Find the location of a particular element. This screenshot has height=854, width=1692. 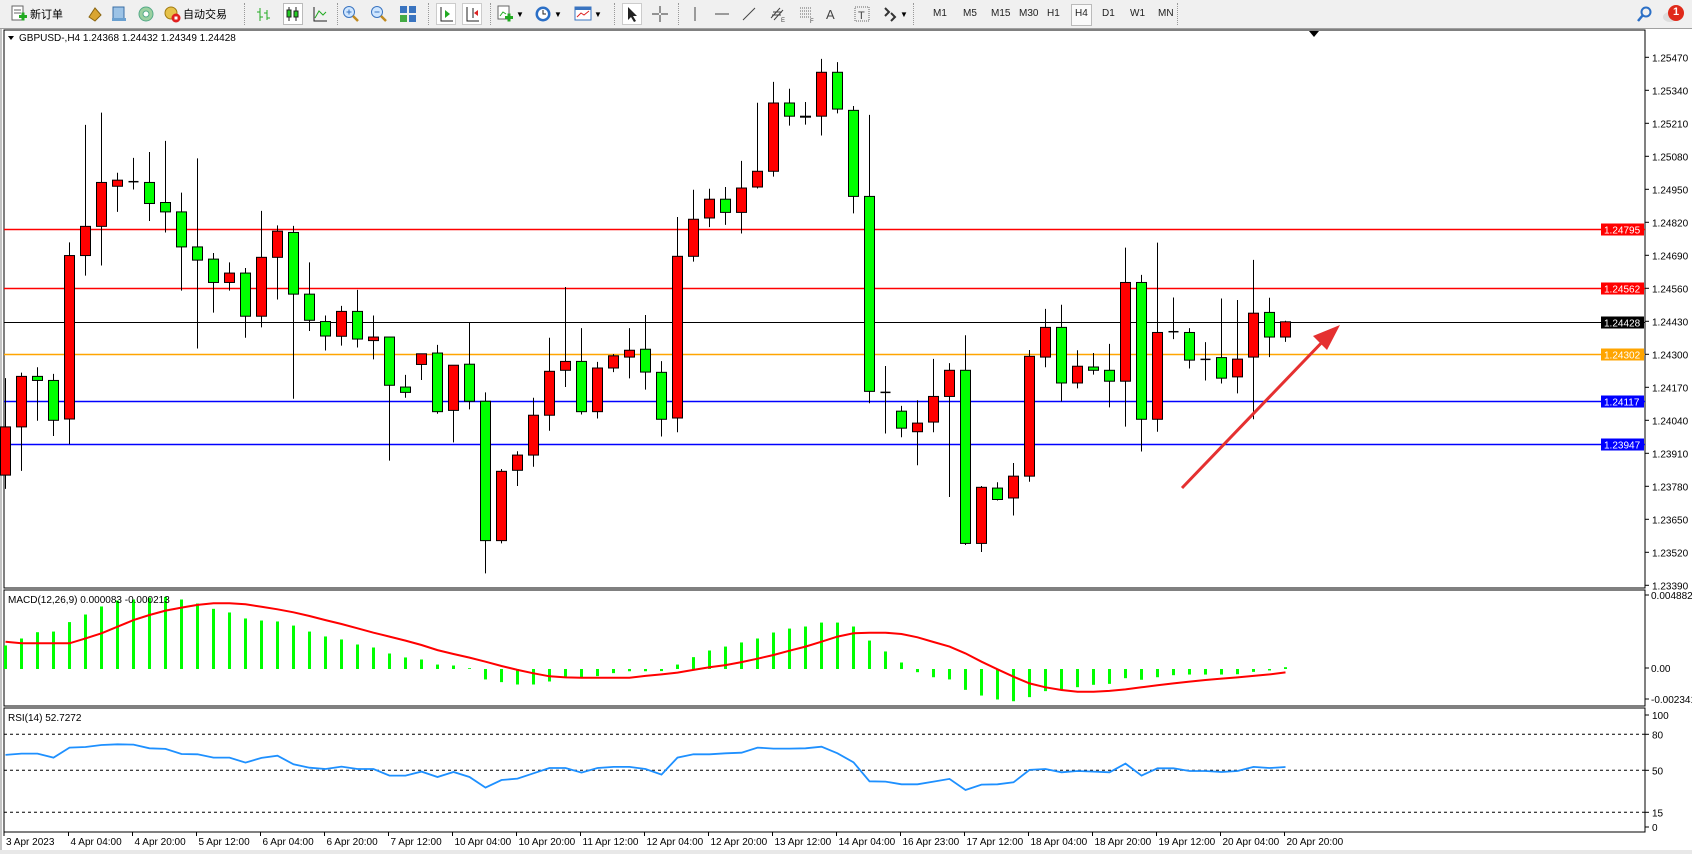

chart-shift-button is located at coordinates (472, 14).